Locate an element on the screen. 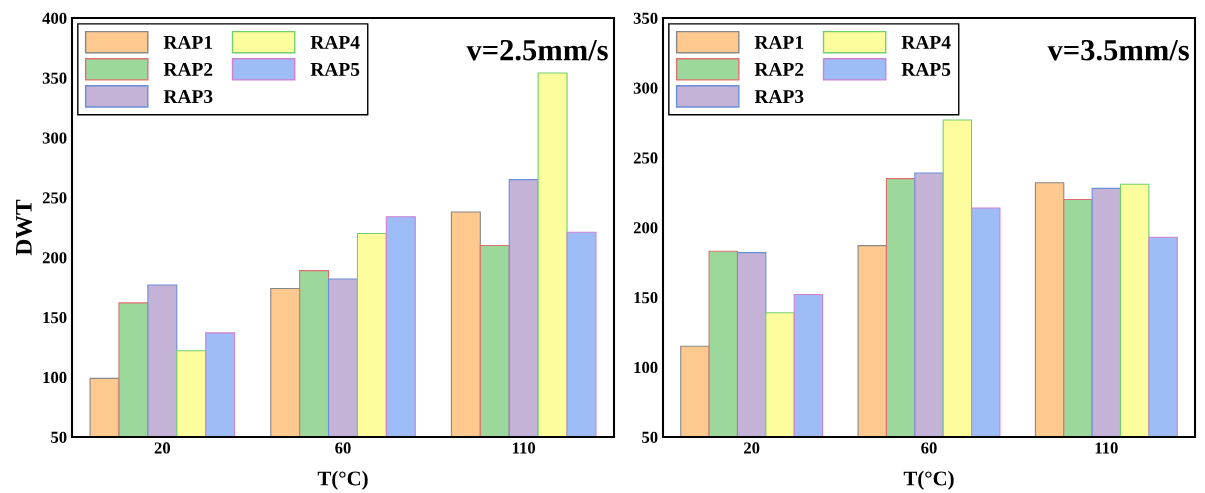 This screenshot has width=1205, height=493. annotation: v=3.5mm/s is located at coordinates (1118, 50).